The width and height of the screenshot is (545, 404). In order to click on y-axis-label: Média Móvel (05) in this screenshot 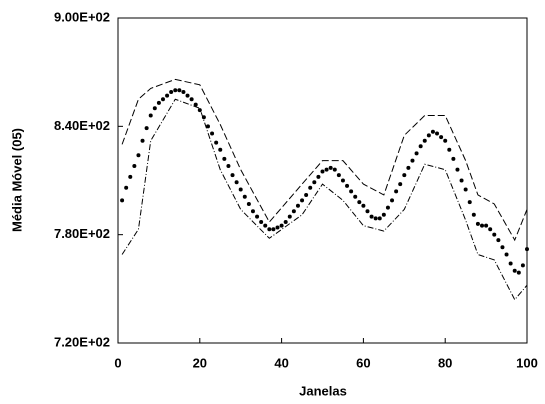, I will do `click(16, 180)`.